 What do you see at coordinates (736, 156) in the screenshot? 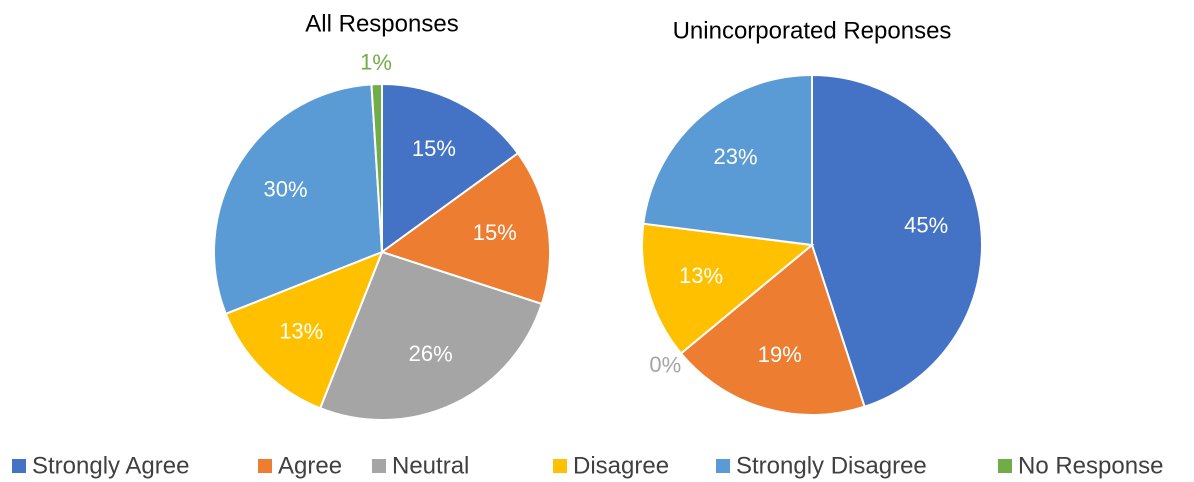
I see `data-label: 23%` at bounding box center [736, 156].